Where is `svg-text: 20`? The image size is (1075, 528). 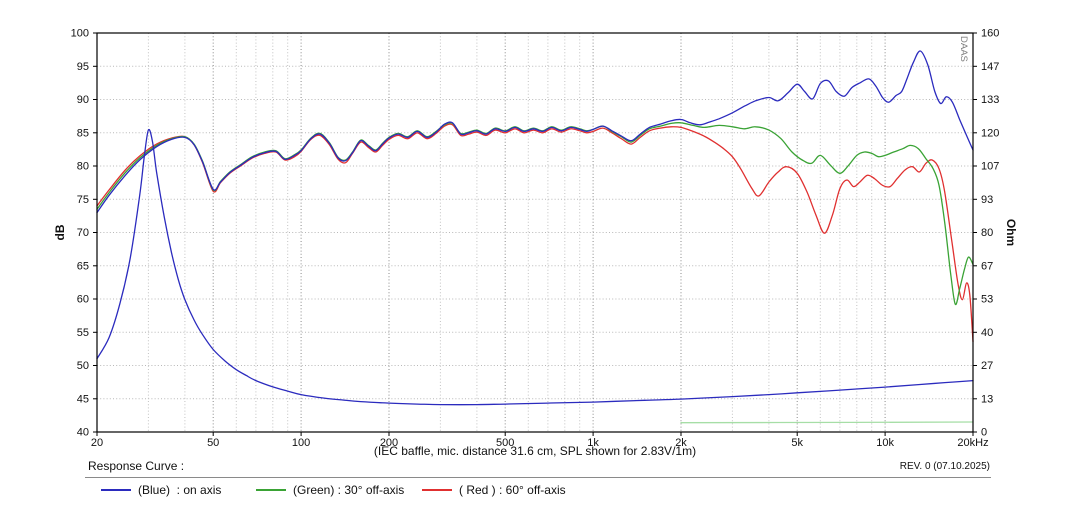 svg-text: 20 is located at coordinates (97, 443).